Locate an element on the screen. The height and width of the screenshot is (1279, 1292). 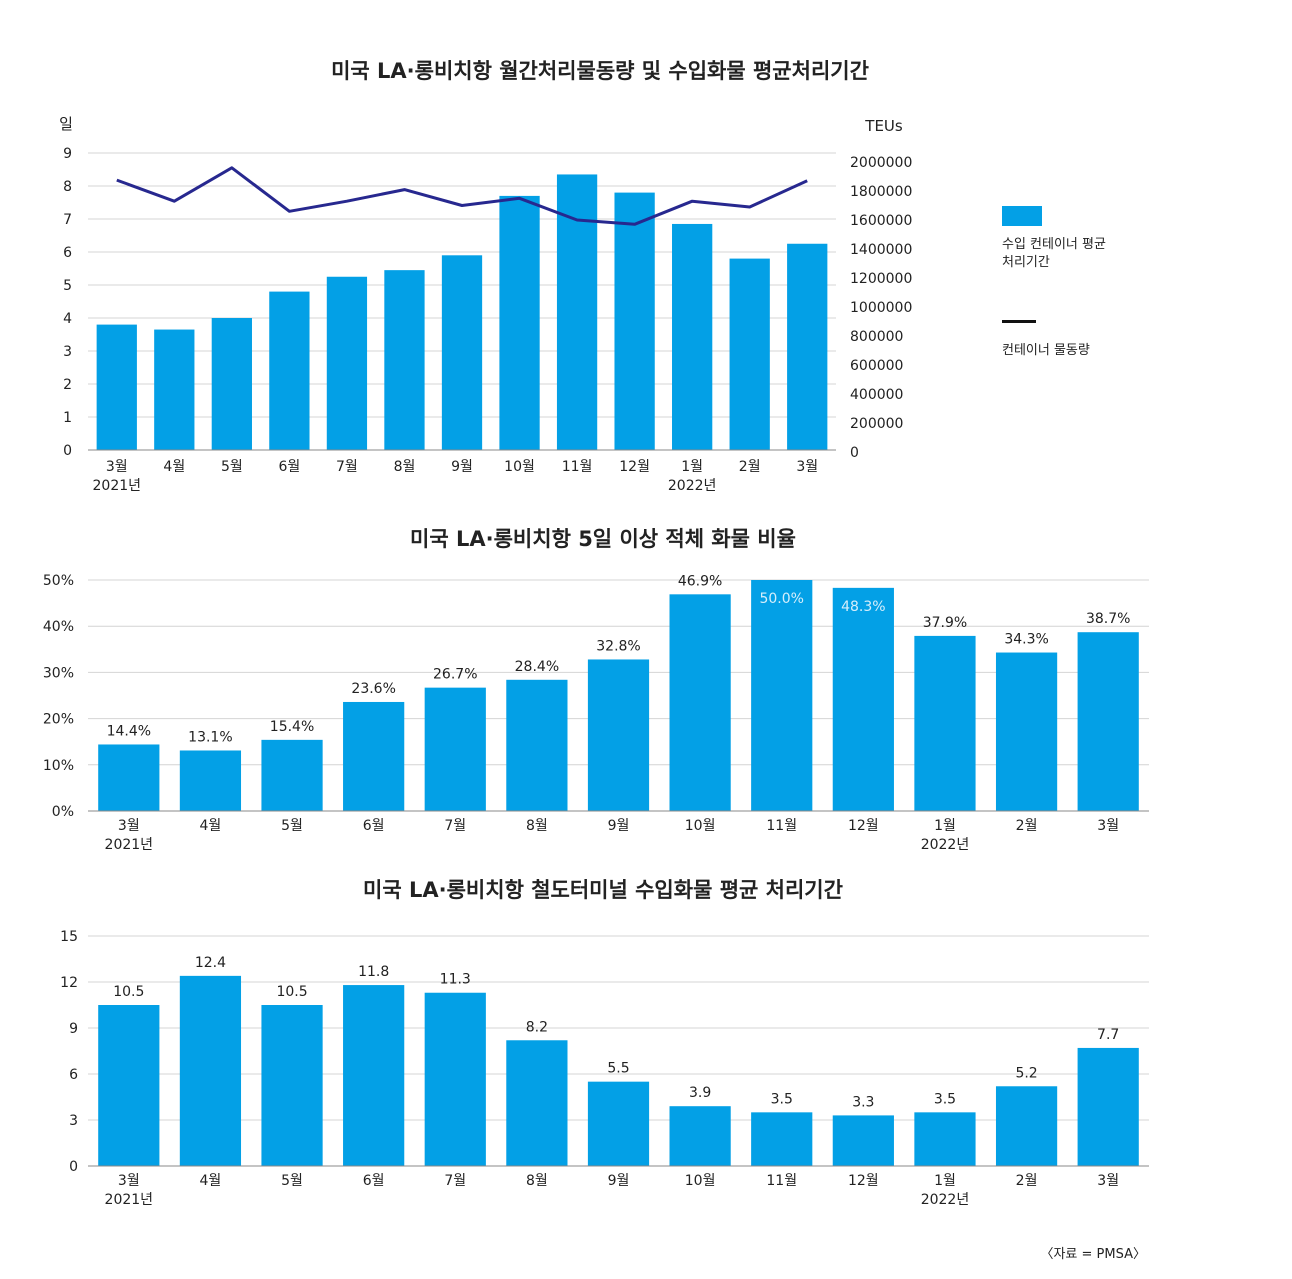
legend-line-swatch is located at coordinates (1019, 321).